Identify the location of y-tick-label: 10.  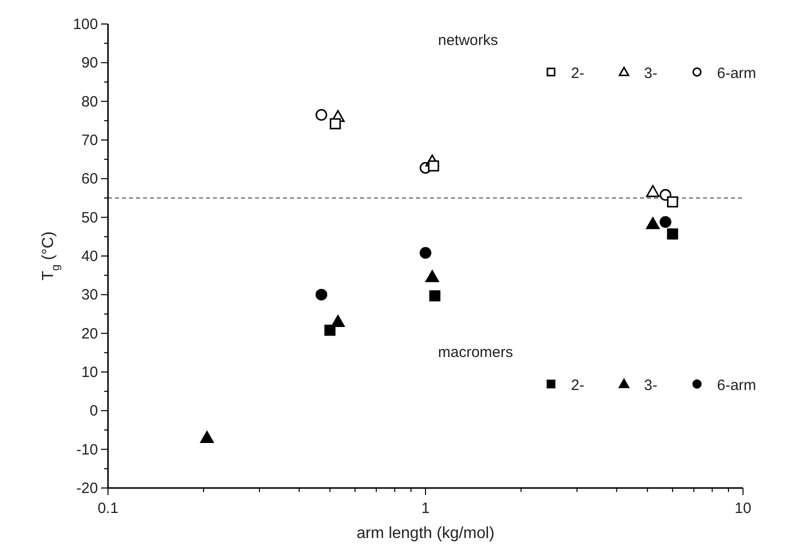
(89, 372).